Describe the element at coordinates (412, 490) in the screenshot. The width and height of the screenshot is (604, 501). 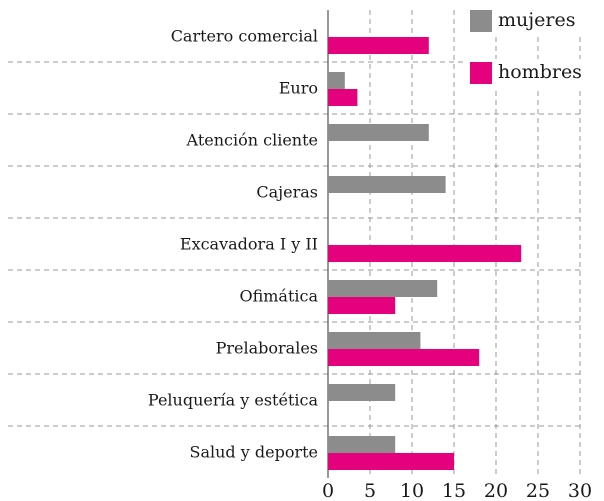
I see `x-tick-label: 10` at that location.